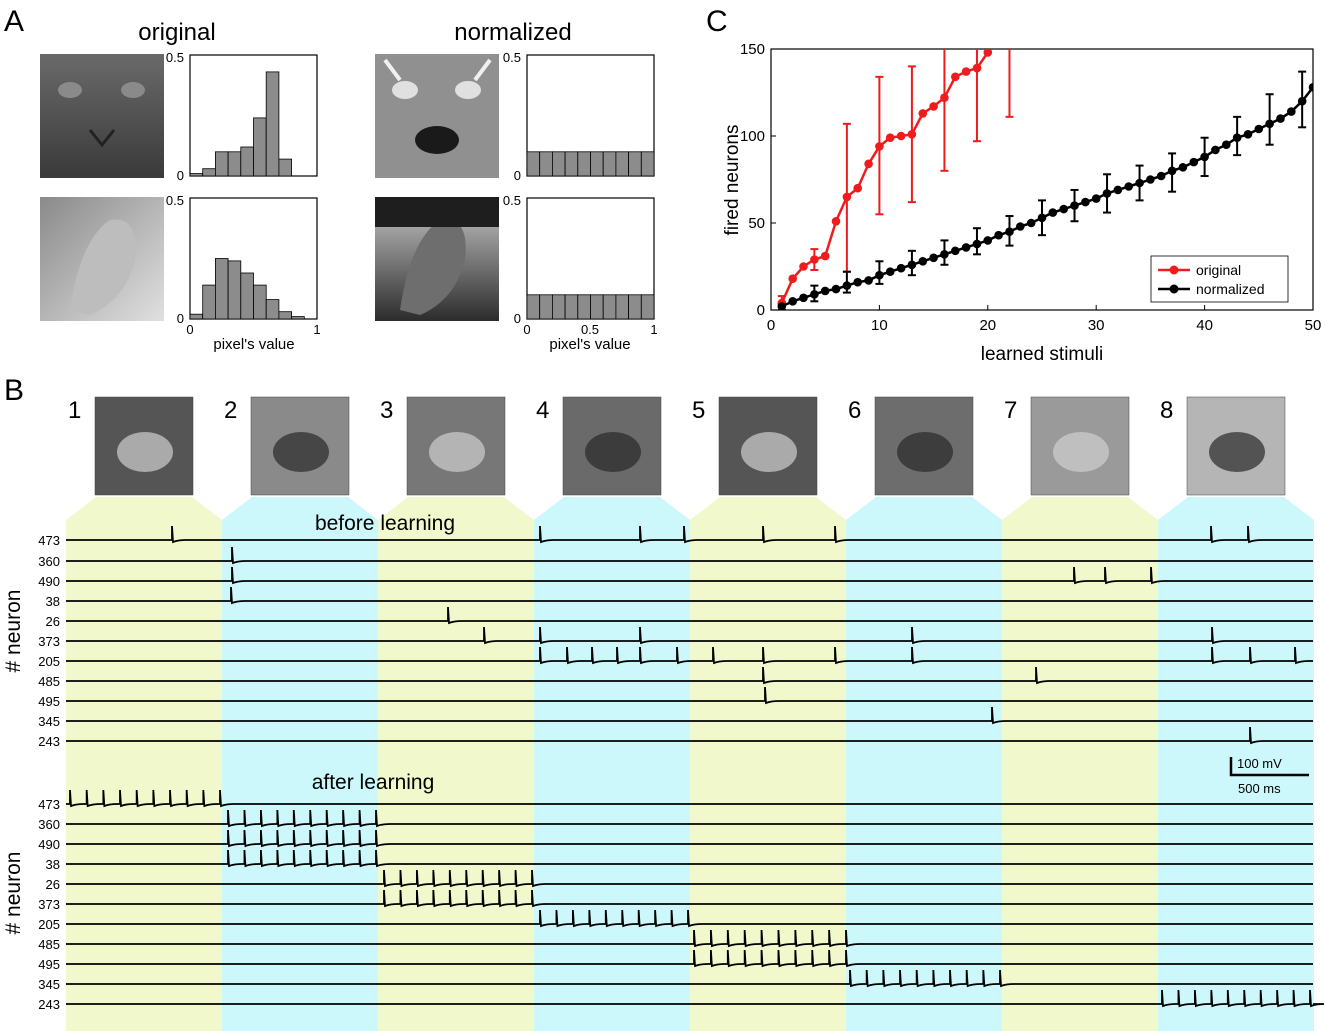 The width and height of the screenshot is (1325, 1031). What do you see at coordinates (14, 390) in the screenshot?
I see `panel-B-label: B` at bounding box center [14, 390].